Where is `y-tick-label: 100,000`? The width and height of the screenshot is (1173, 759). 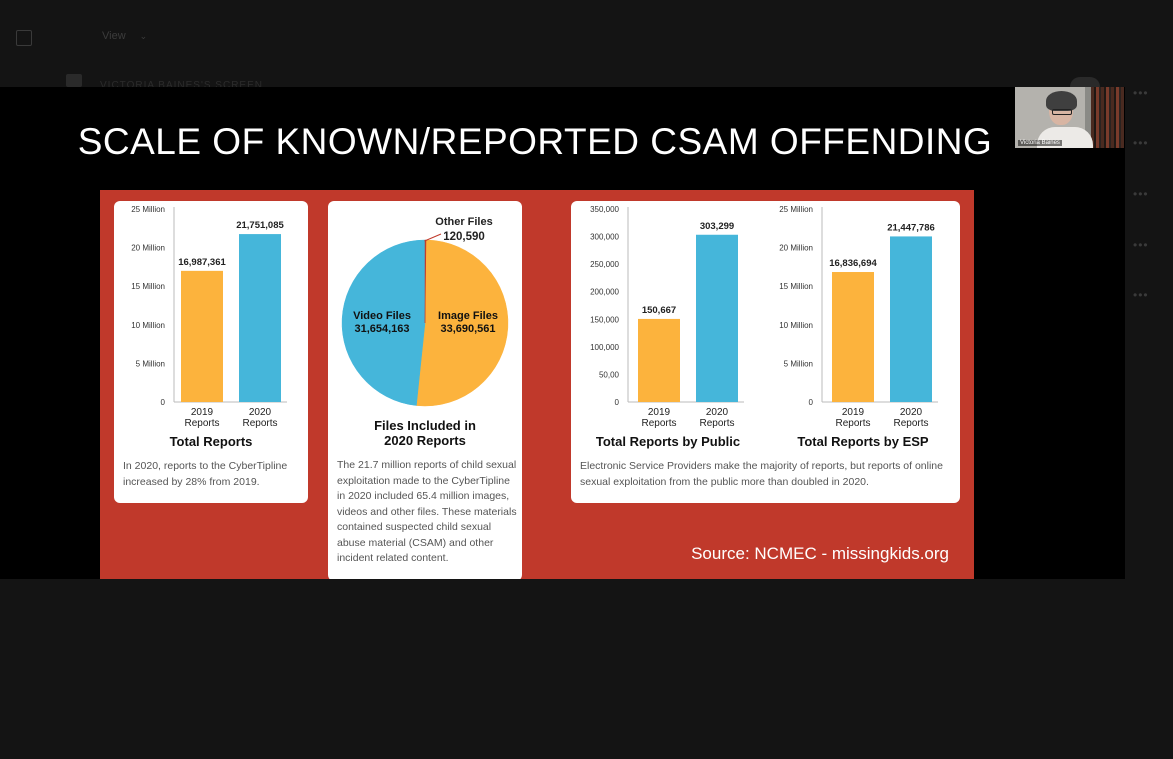 y-tick-label: 100,000 is located at coordinates (604, 347).